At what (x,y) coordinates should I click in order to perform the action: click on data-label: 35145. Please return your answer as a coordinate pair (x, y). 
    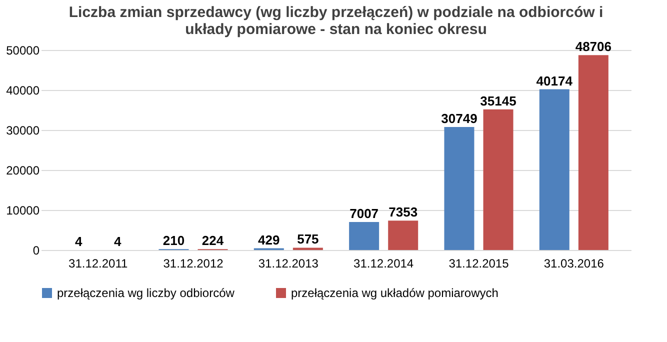
    Looking at the image, I should click on (498, 100).